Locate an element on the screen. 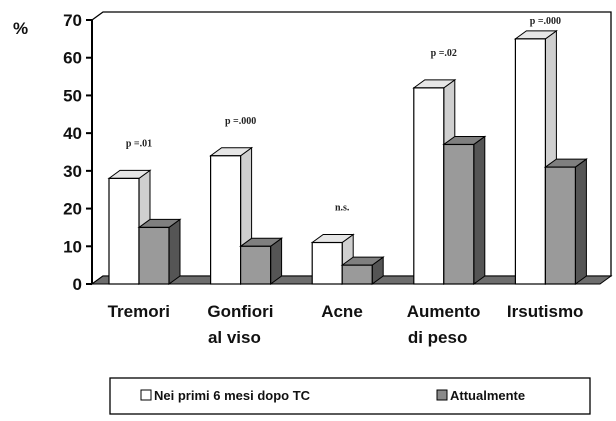  category-label: di peso is located at coordinates (438, 337).